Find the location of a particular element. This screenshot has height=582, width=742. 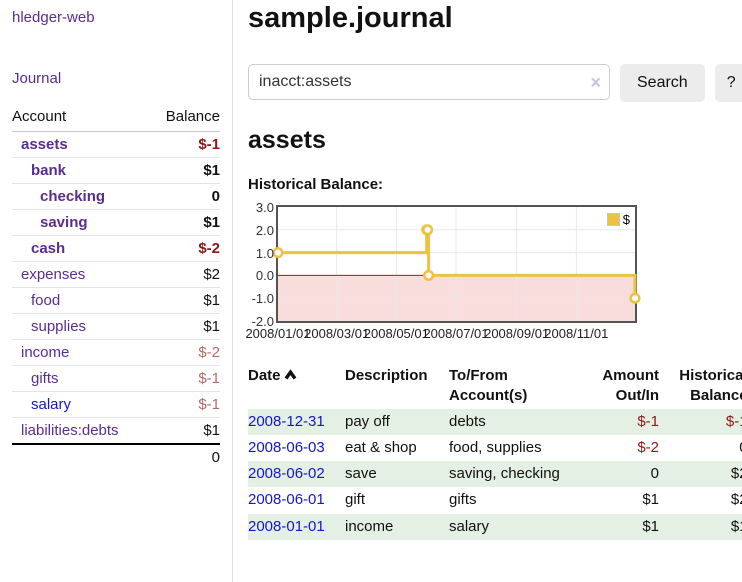

transaction-balance: 0 is located at coordinates (700, 448).